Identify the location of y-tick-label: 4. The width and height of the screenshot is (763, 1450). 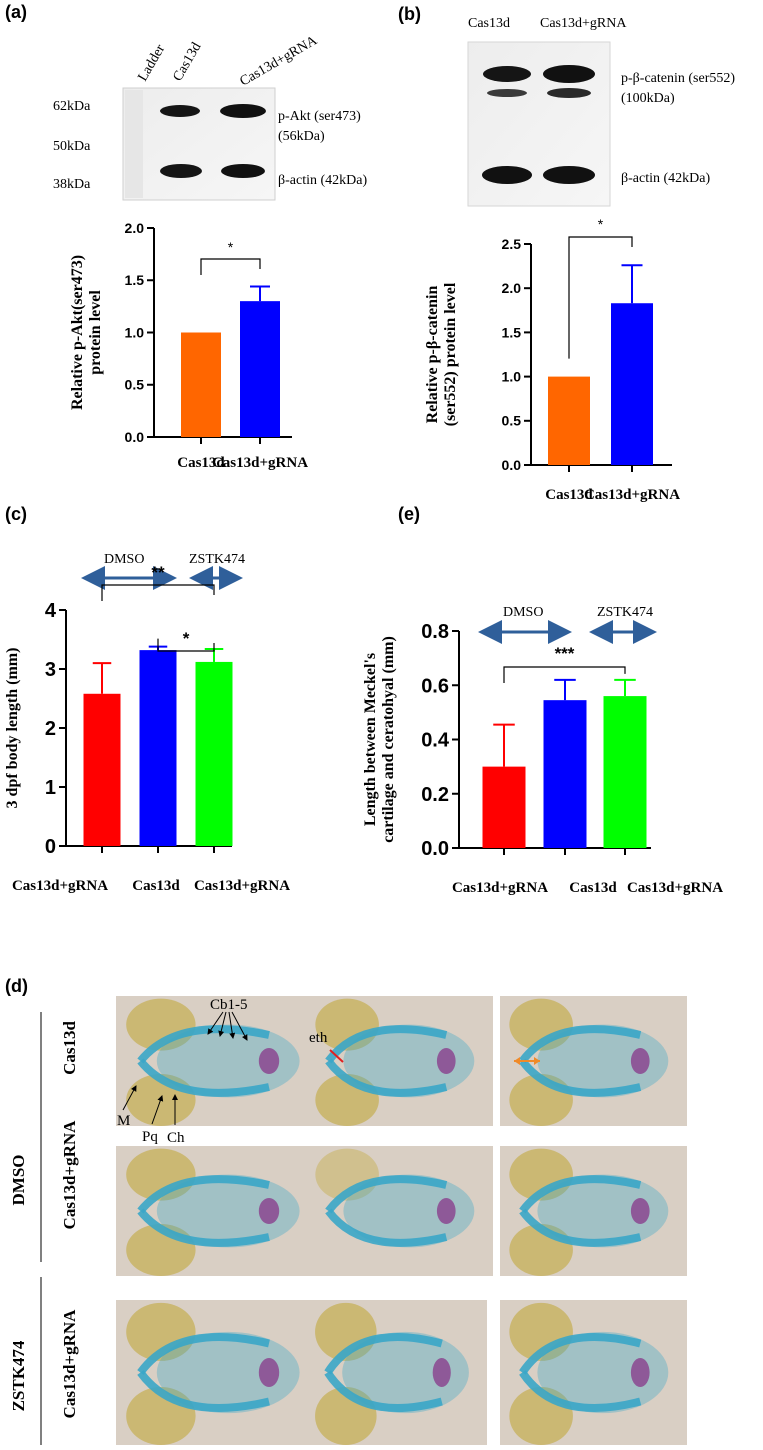
(51, 611).